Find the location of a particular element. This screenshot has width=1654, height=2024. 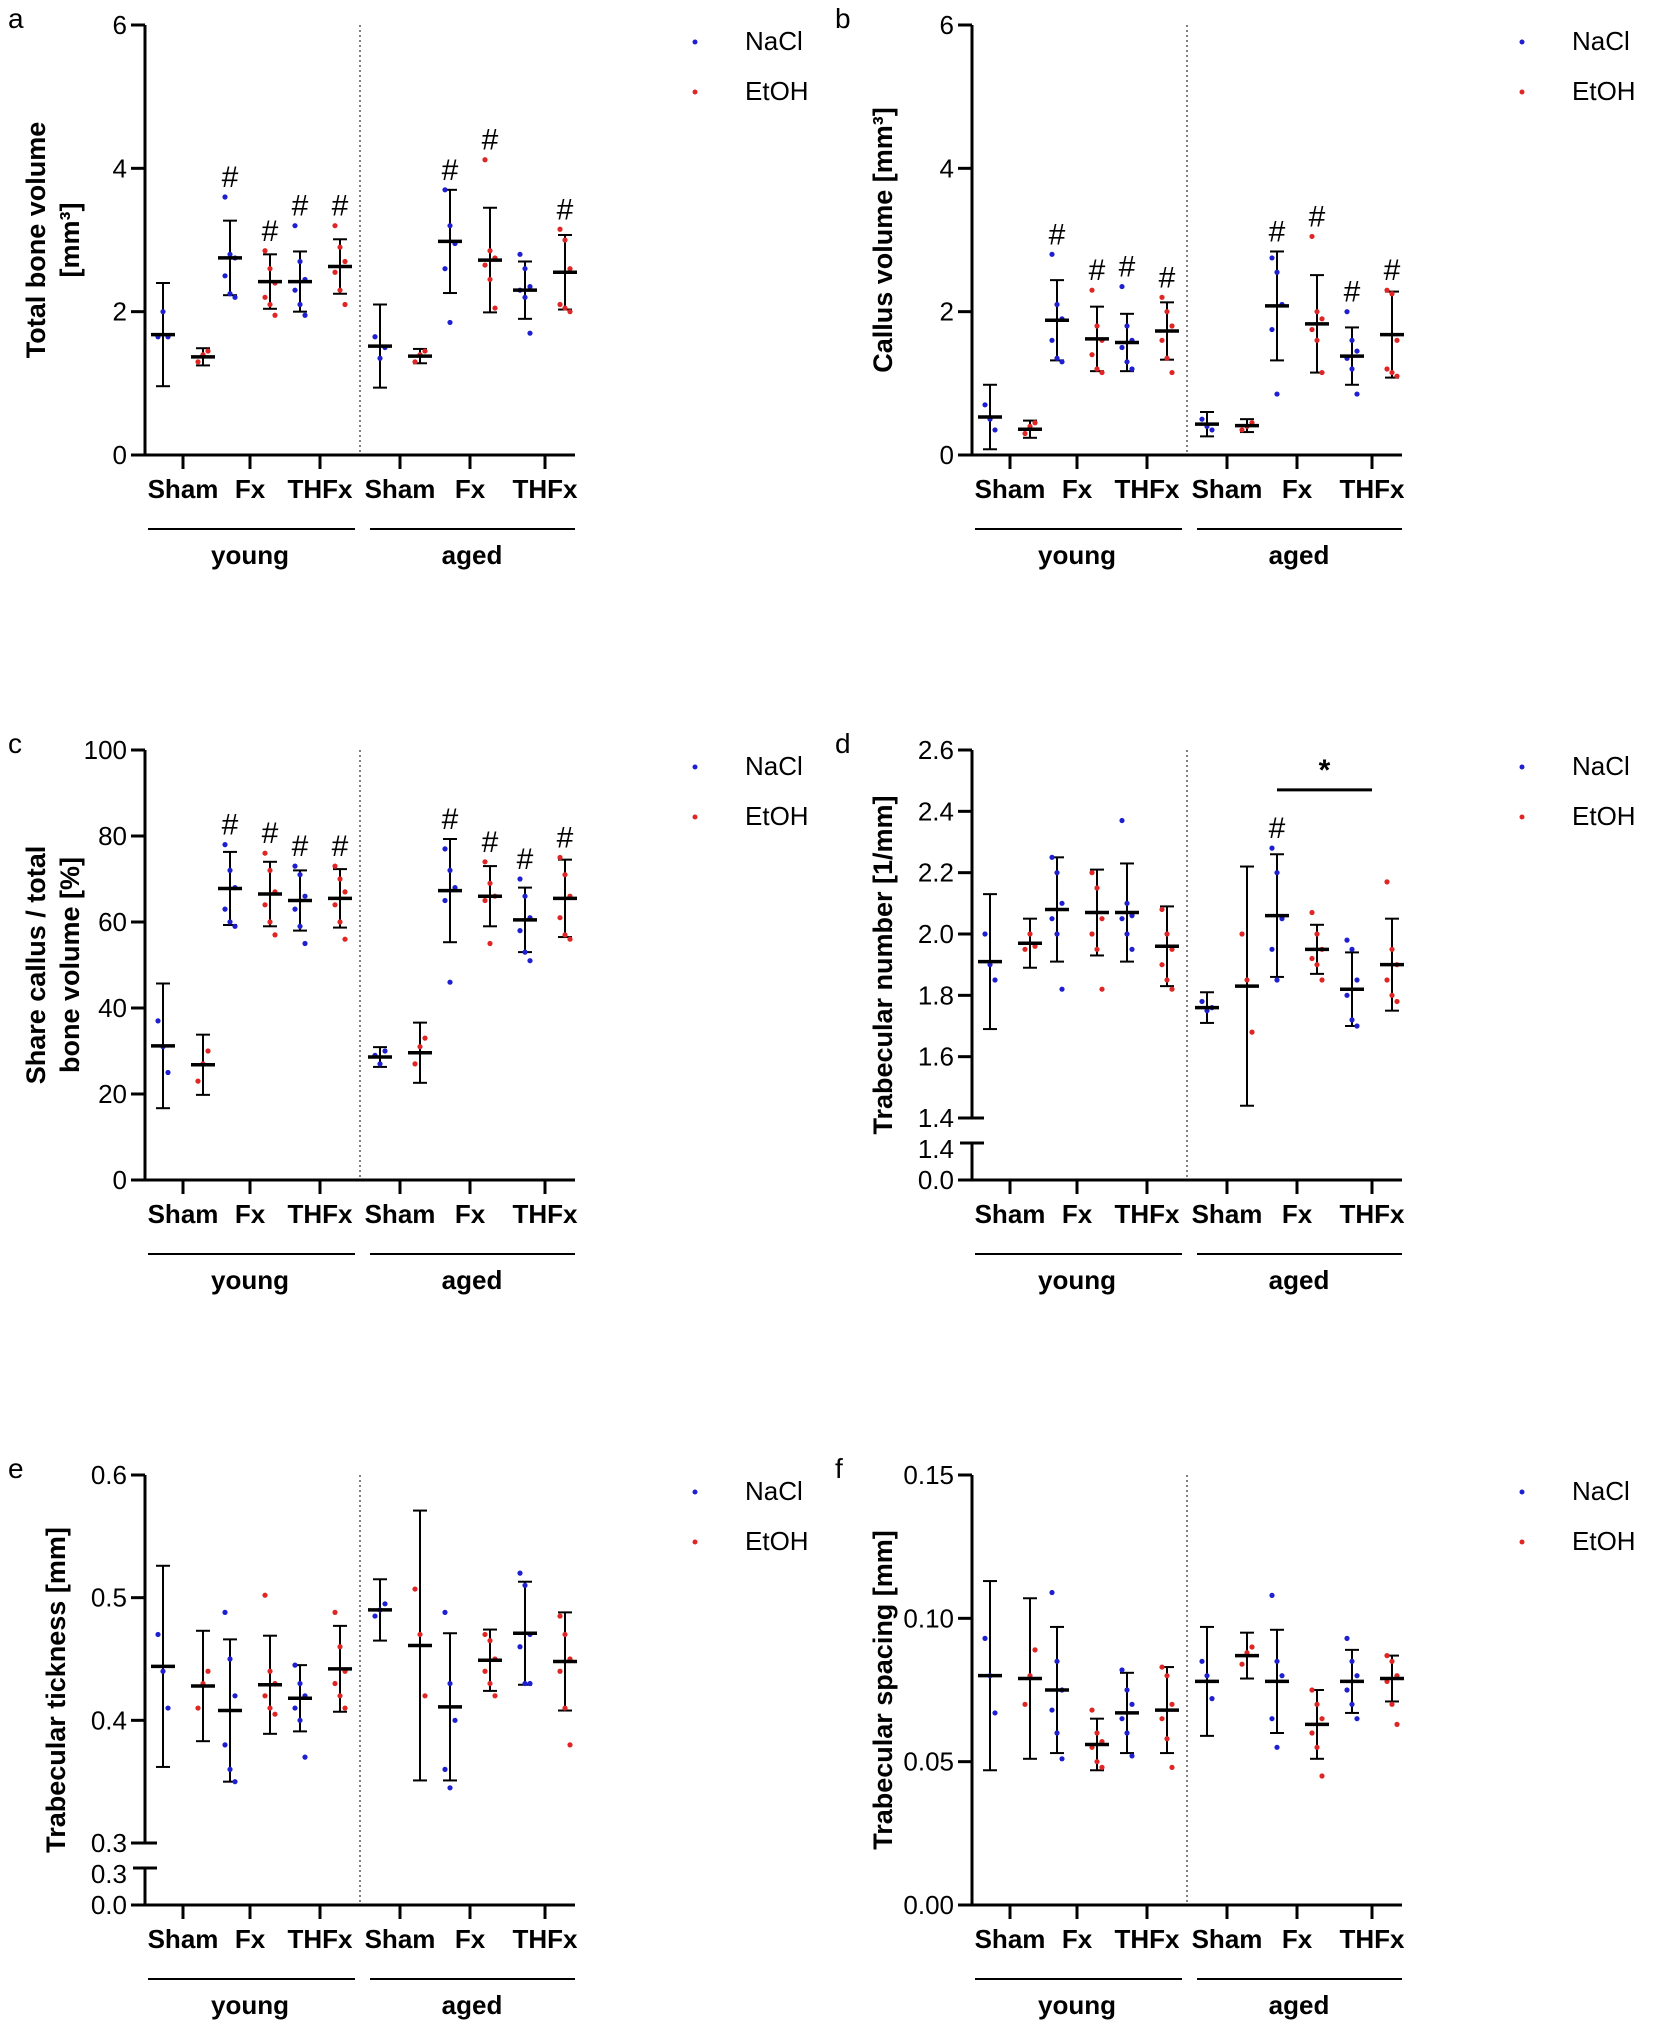

y-axis-label-line: Trabecular spacing [mm] is located at coordinates (883, 1690).